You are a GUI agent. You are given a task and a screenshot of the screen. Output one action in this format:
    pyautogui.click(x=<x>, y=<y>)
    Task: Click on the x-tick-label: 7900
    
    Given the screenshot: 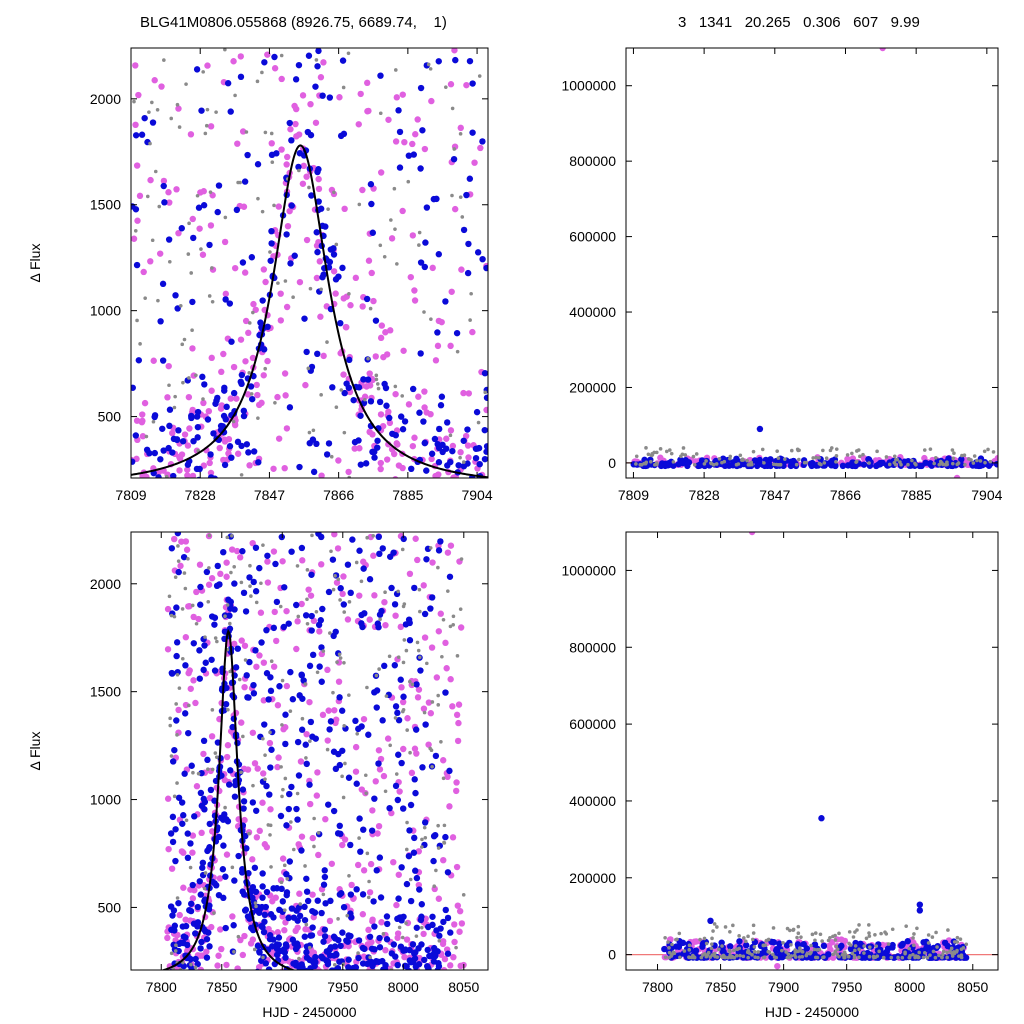 What is the action you would take?
    pyautogui.click(x=783, y=987)
    